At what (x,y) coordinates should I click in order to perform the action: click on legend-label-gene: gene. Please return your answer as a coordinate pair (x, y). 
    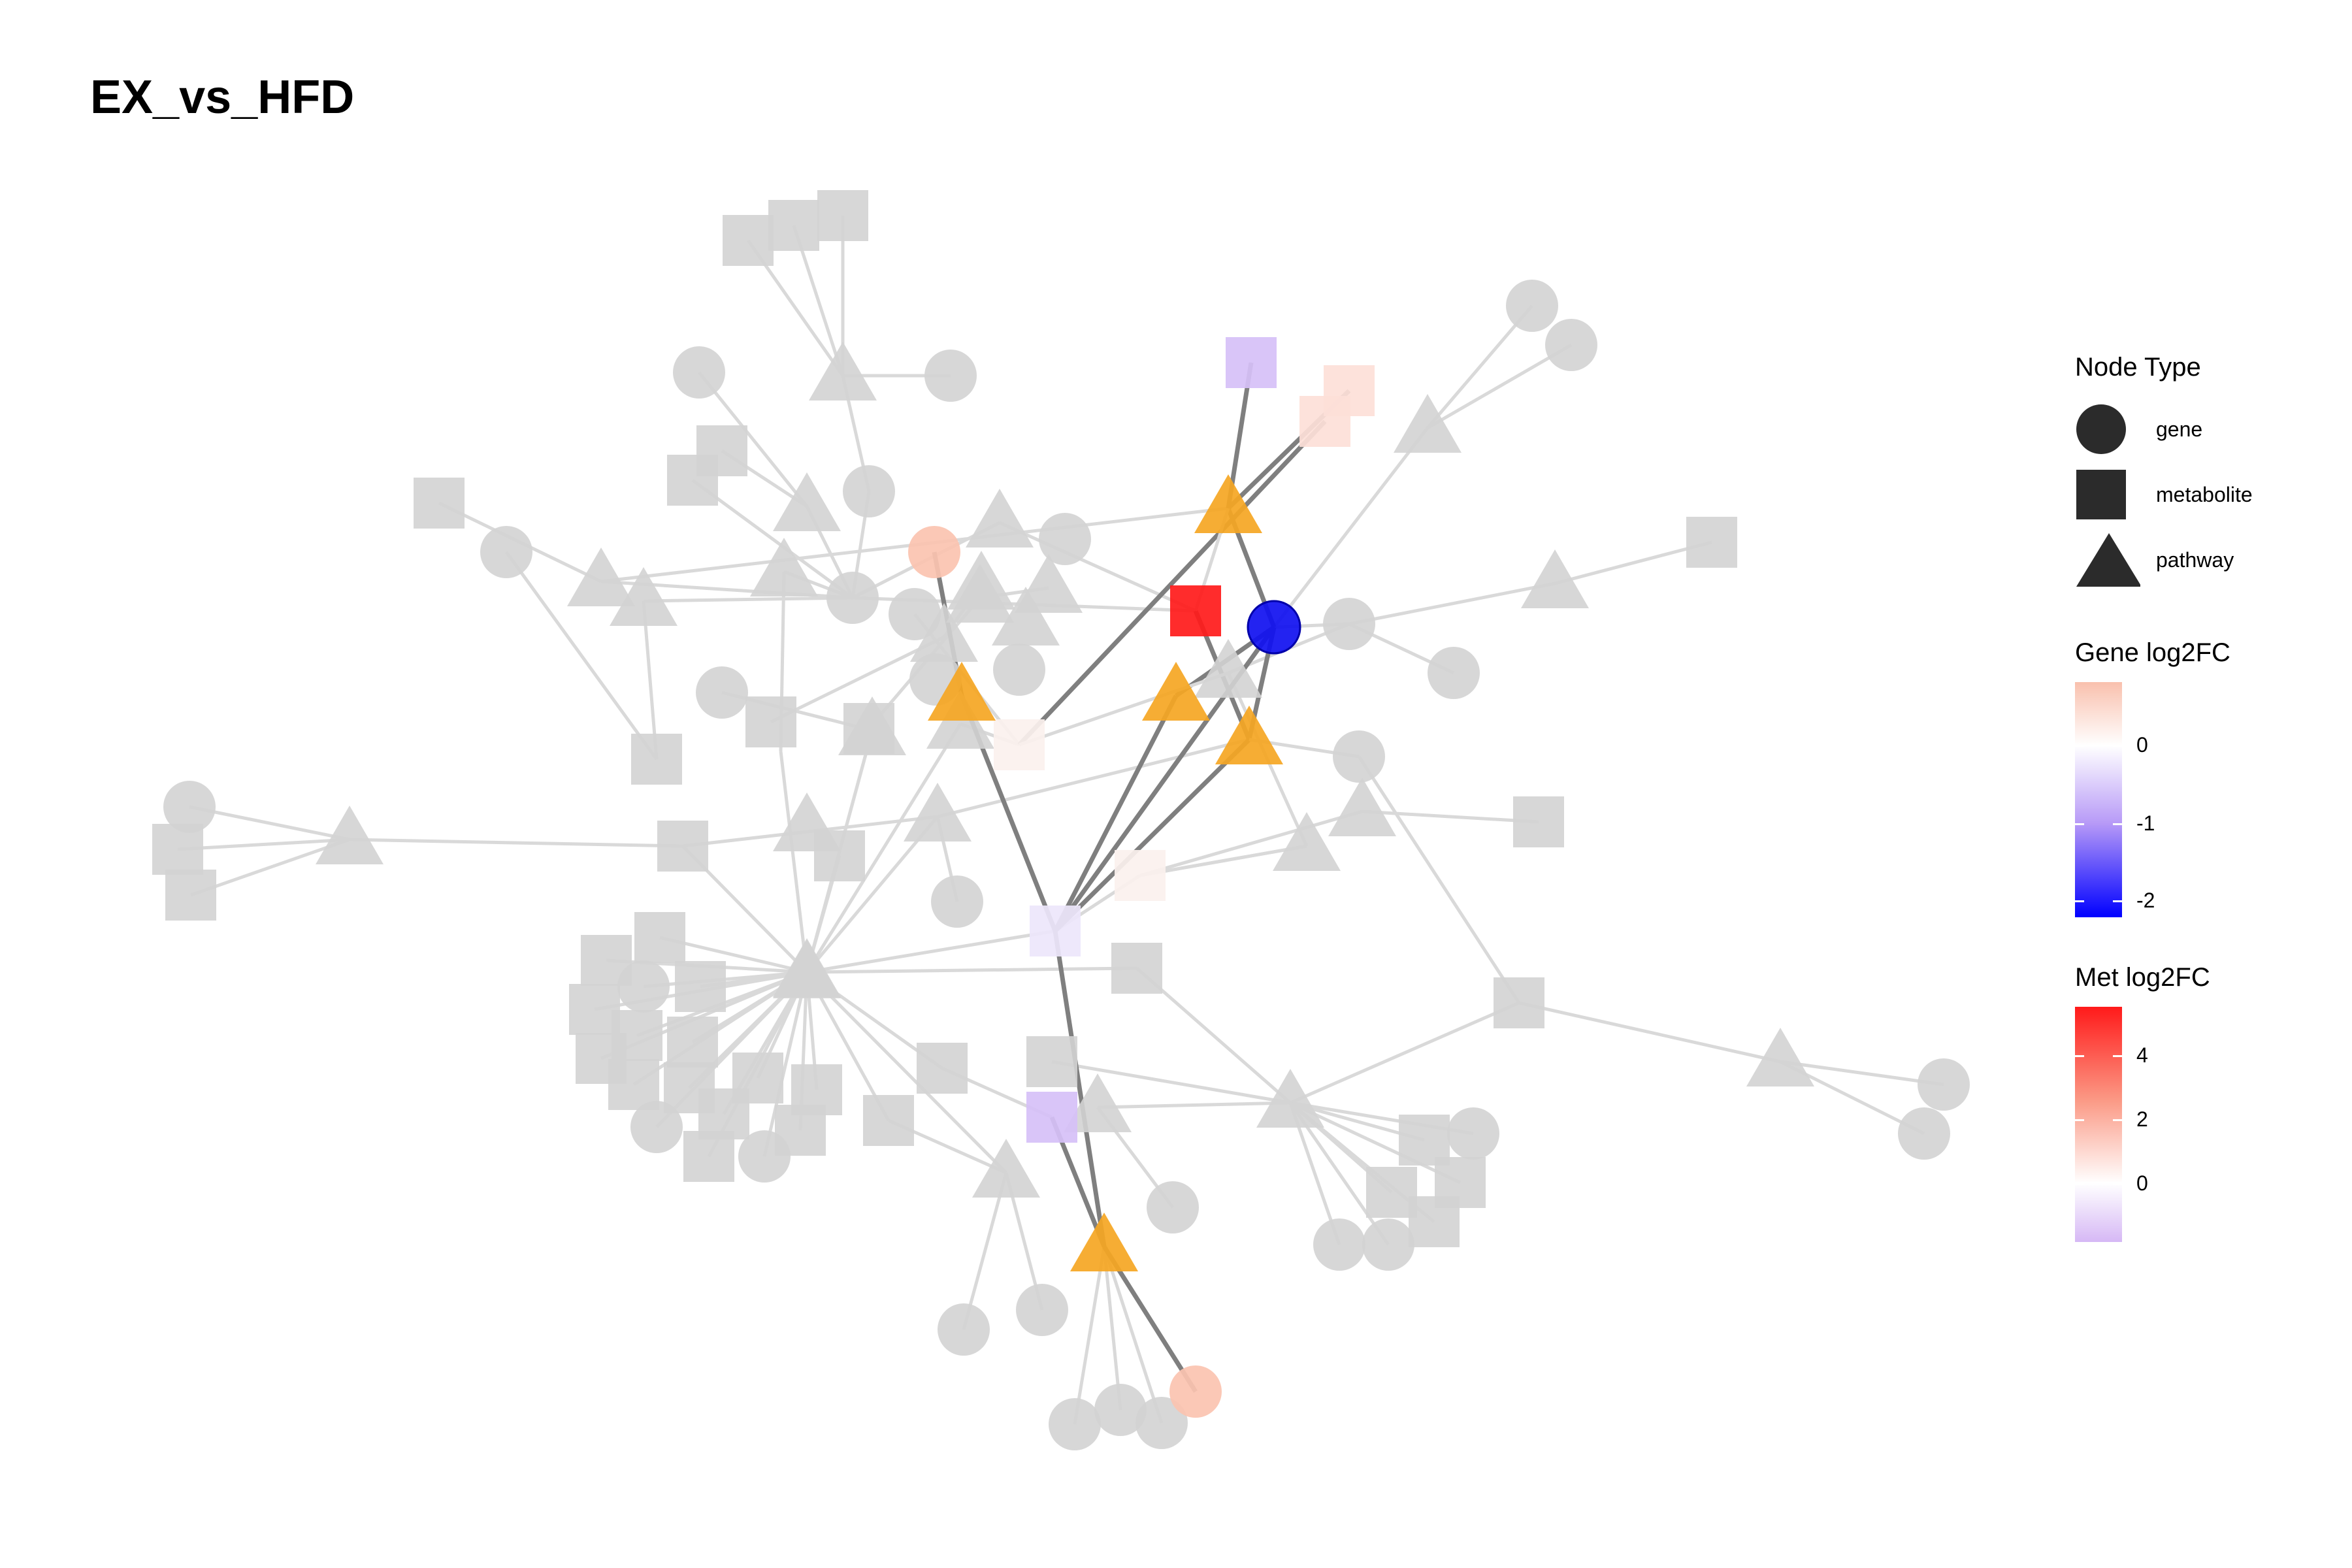
    Looking at the image, I should click on (2179, 429).